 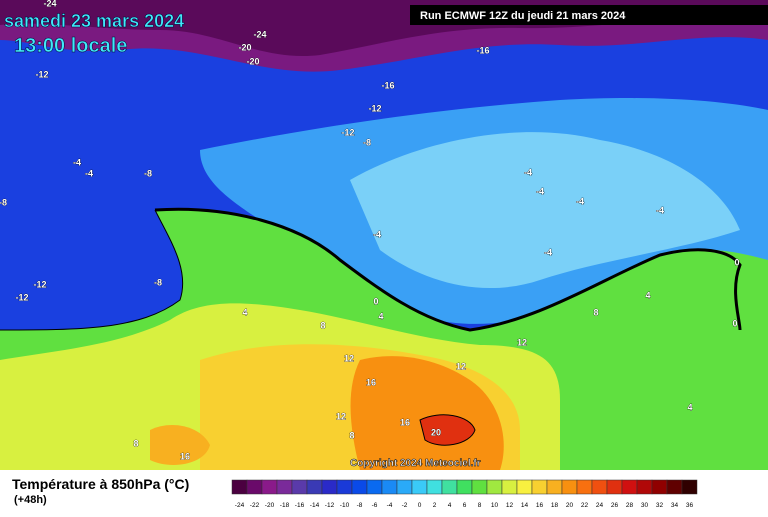 I want to click on time: 13:00 locale, so click(x=70, y=46).